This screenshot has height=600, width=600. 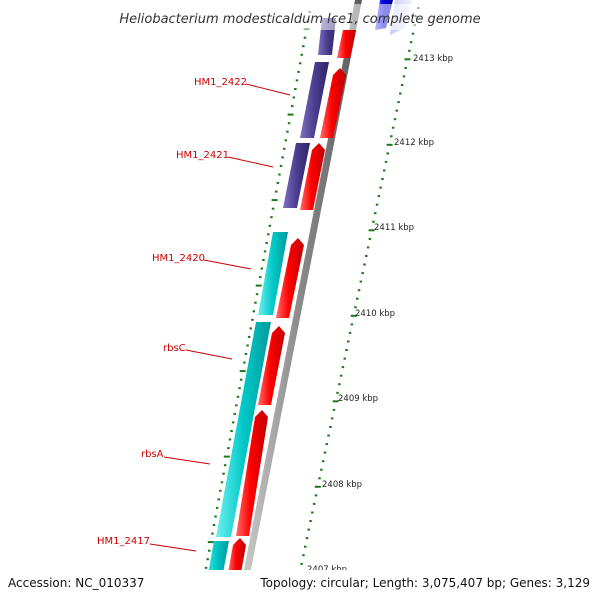 I want to click on gene-label-rbsa: rbsA, so click(x=152, y=454).